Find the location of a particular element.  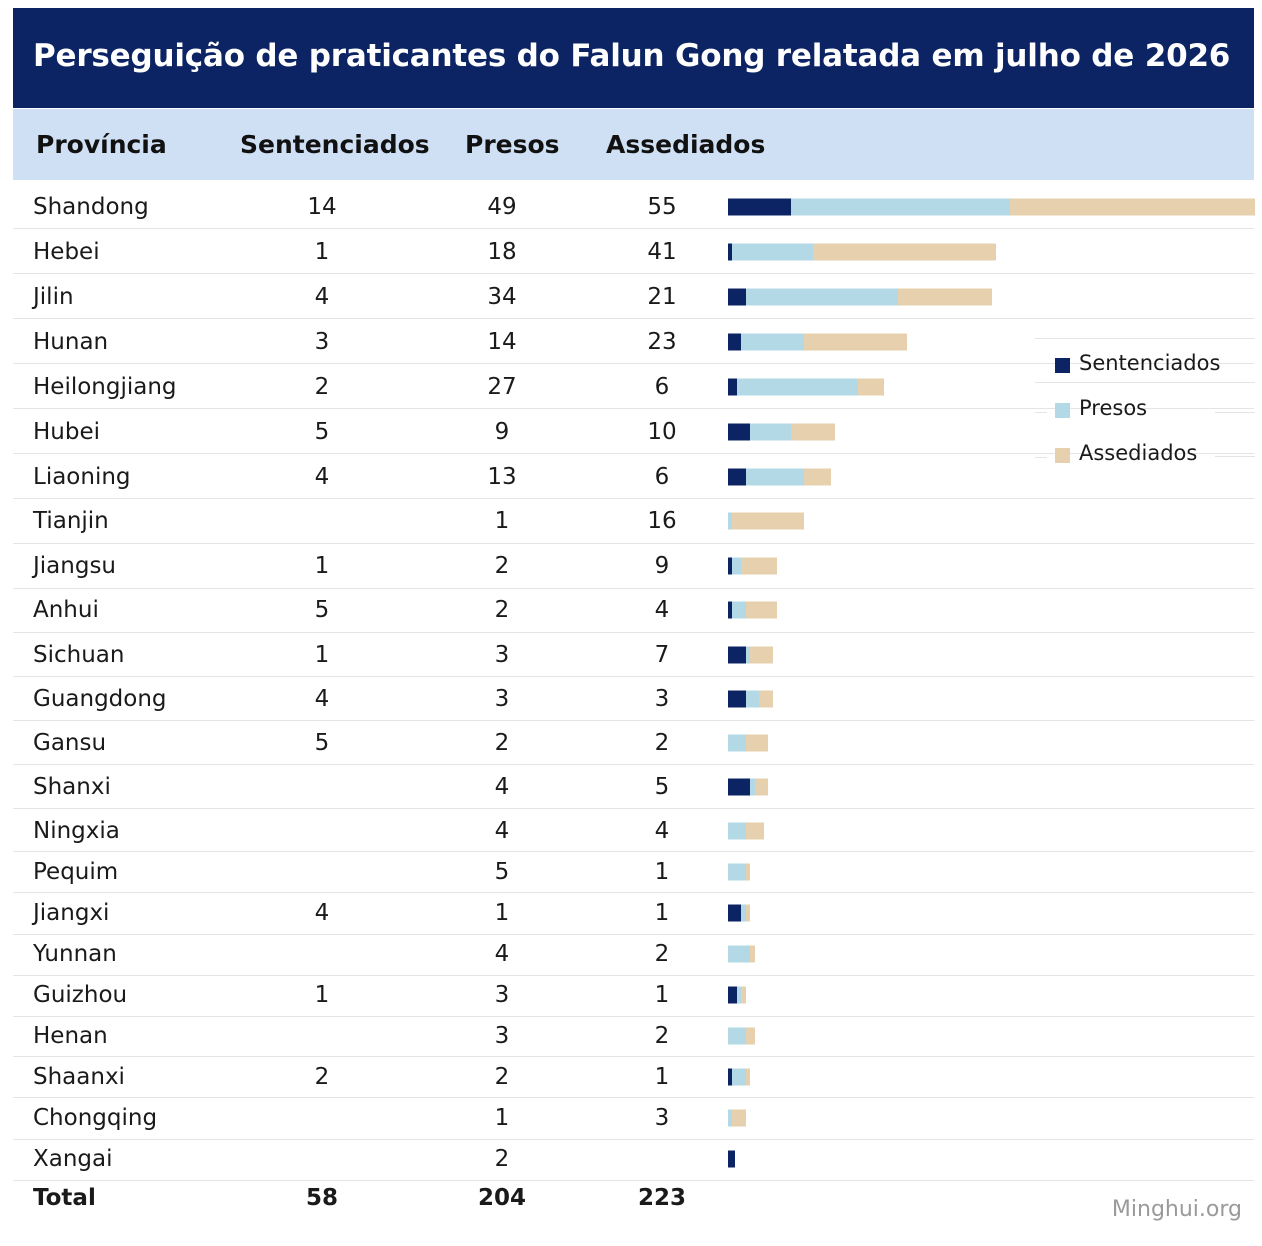

table-header is located at coordinates (633, 144).